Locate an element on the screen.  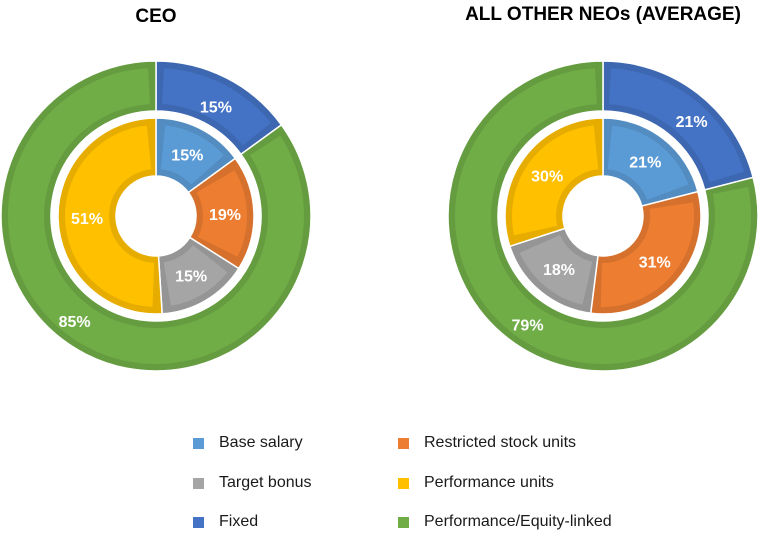
neo-outer-label-fixed: 21% is located at coordinates (692, 122).